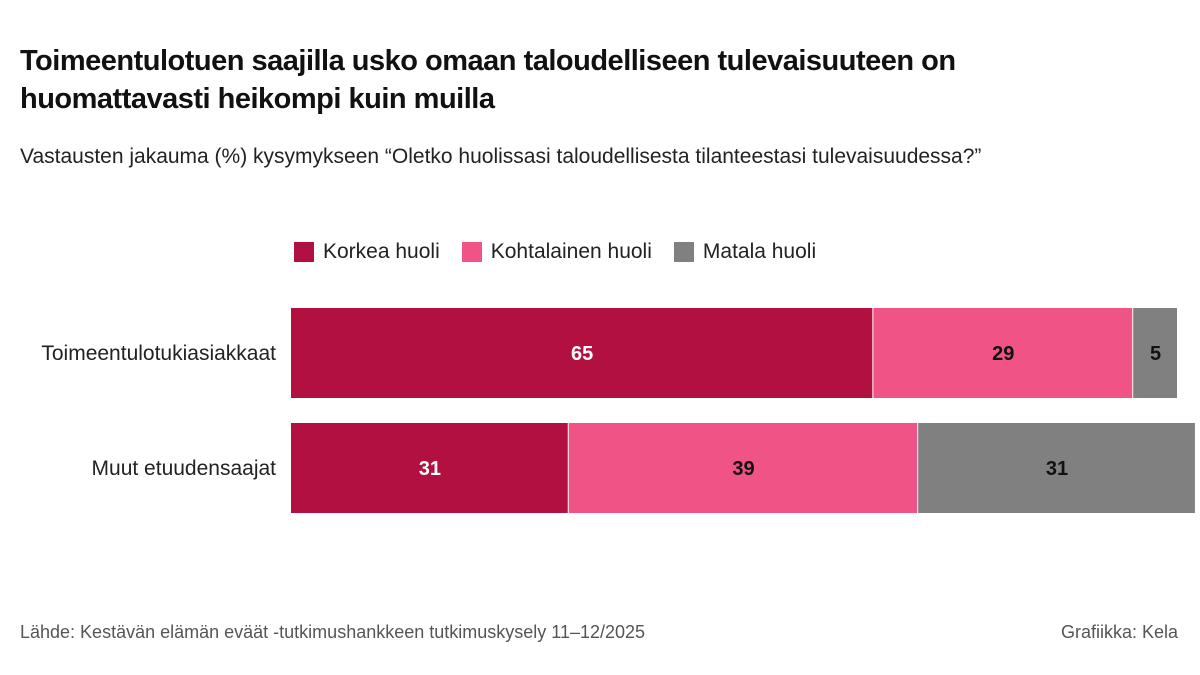  I want to click on data-label: 65, so click(582, 354).